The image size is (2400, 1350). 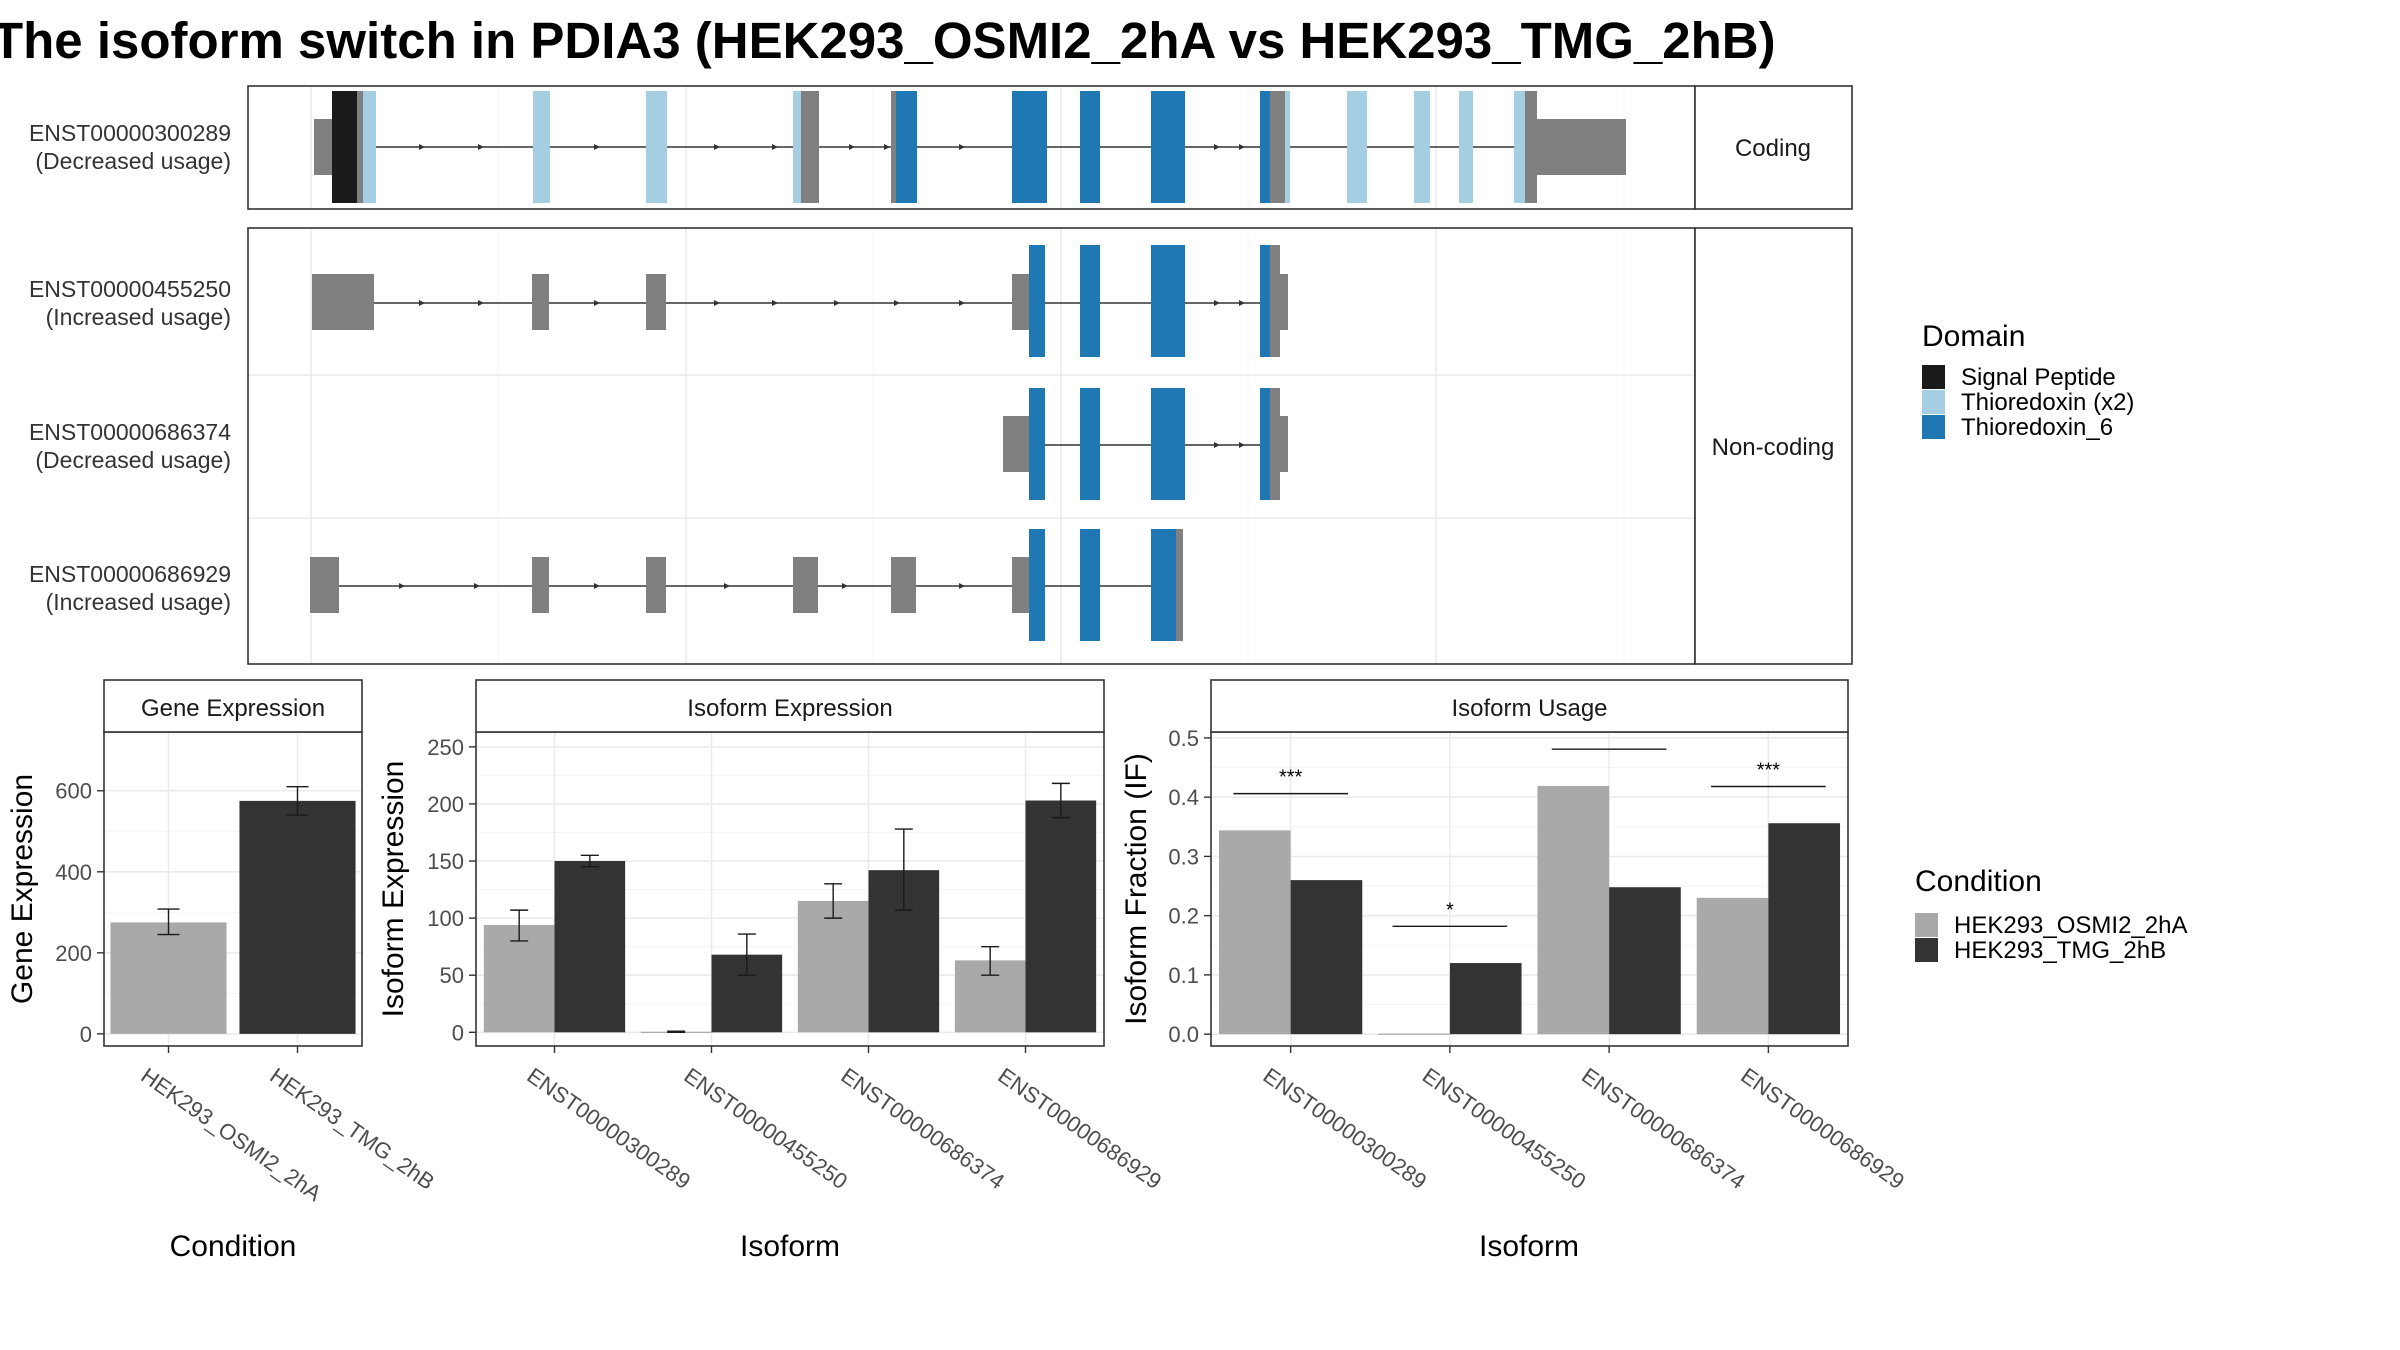 What do you see at coordinates (1933, 402) in the screenshot?
I see `legend-key-thioredoxin-x2` at bounding box center [1933, 402].